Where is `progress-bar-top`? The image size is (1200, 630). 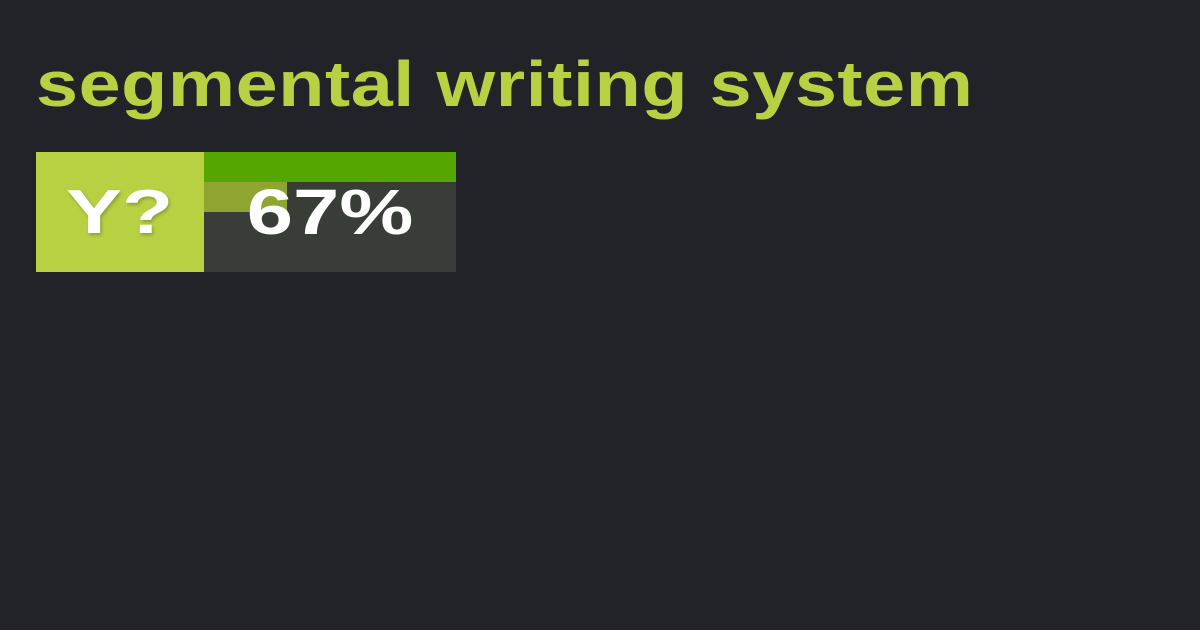
progress-bar-top is located at coordinates (330, 167).